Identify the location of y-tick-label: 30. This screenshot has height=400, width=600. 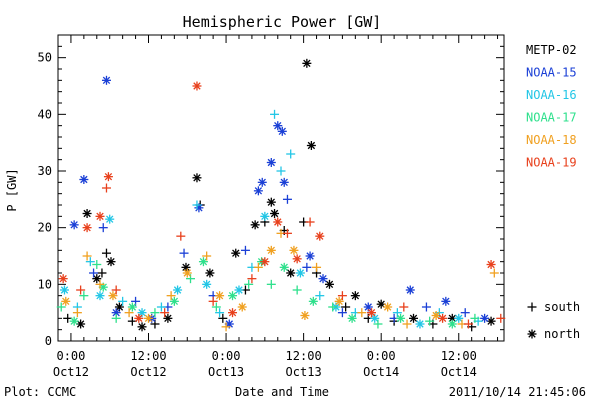
(45, 171).